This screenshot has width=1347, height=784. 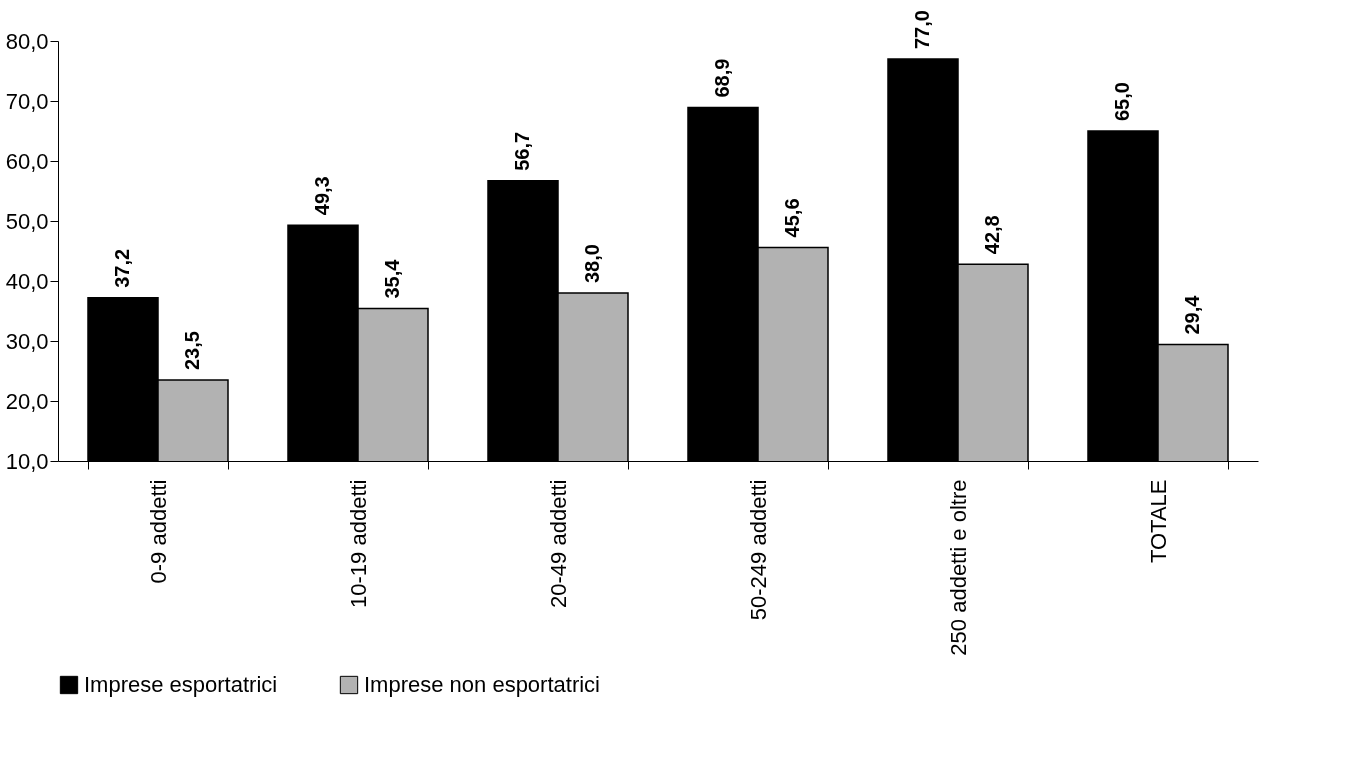 I want to click on data-label: 56,7, so click(x=522, y=151).